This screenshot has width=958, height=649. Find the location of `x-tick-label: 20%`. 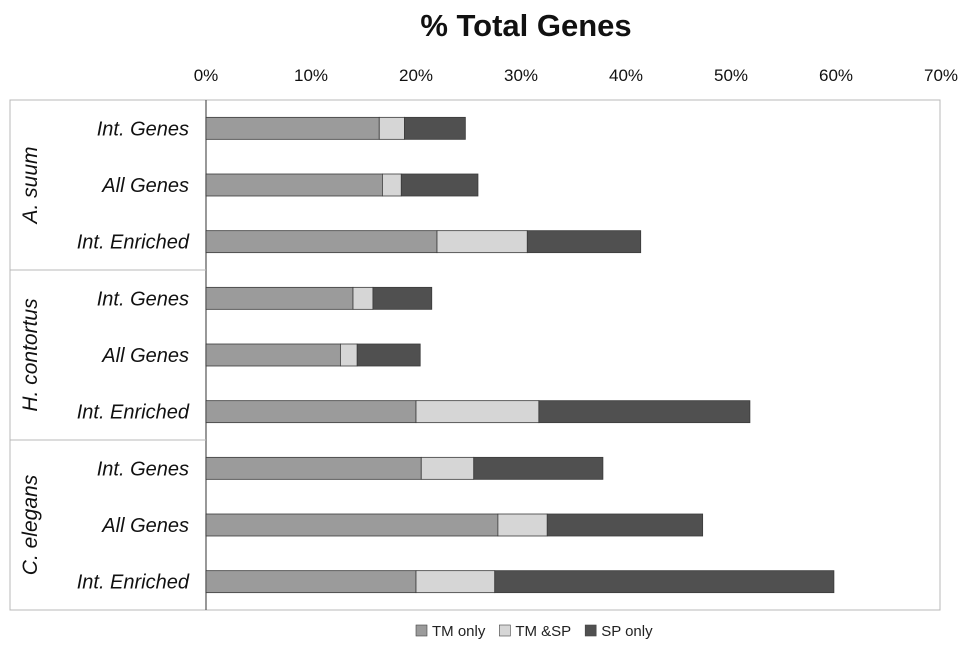

x-tick-label: 20% is located at coordinates (416, 75).